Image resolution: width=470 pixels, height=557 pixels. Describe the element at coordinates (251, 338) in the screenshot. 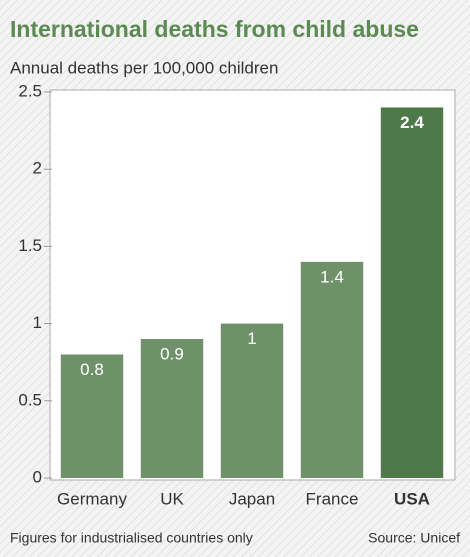

I see `value-label: 1` at that location.